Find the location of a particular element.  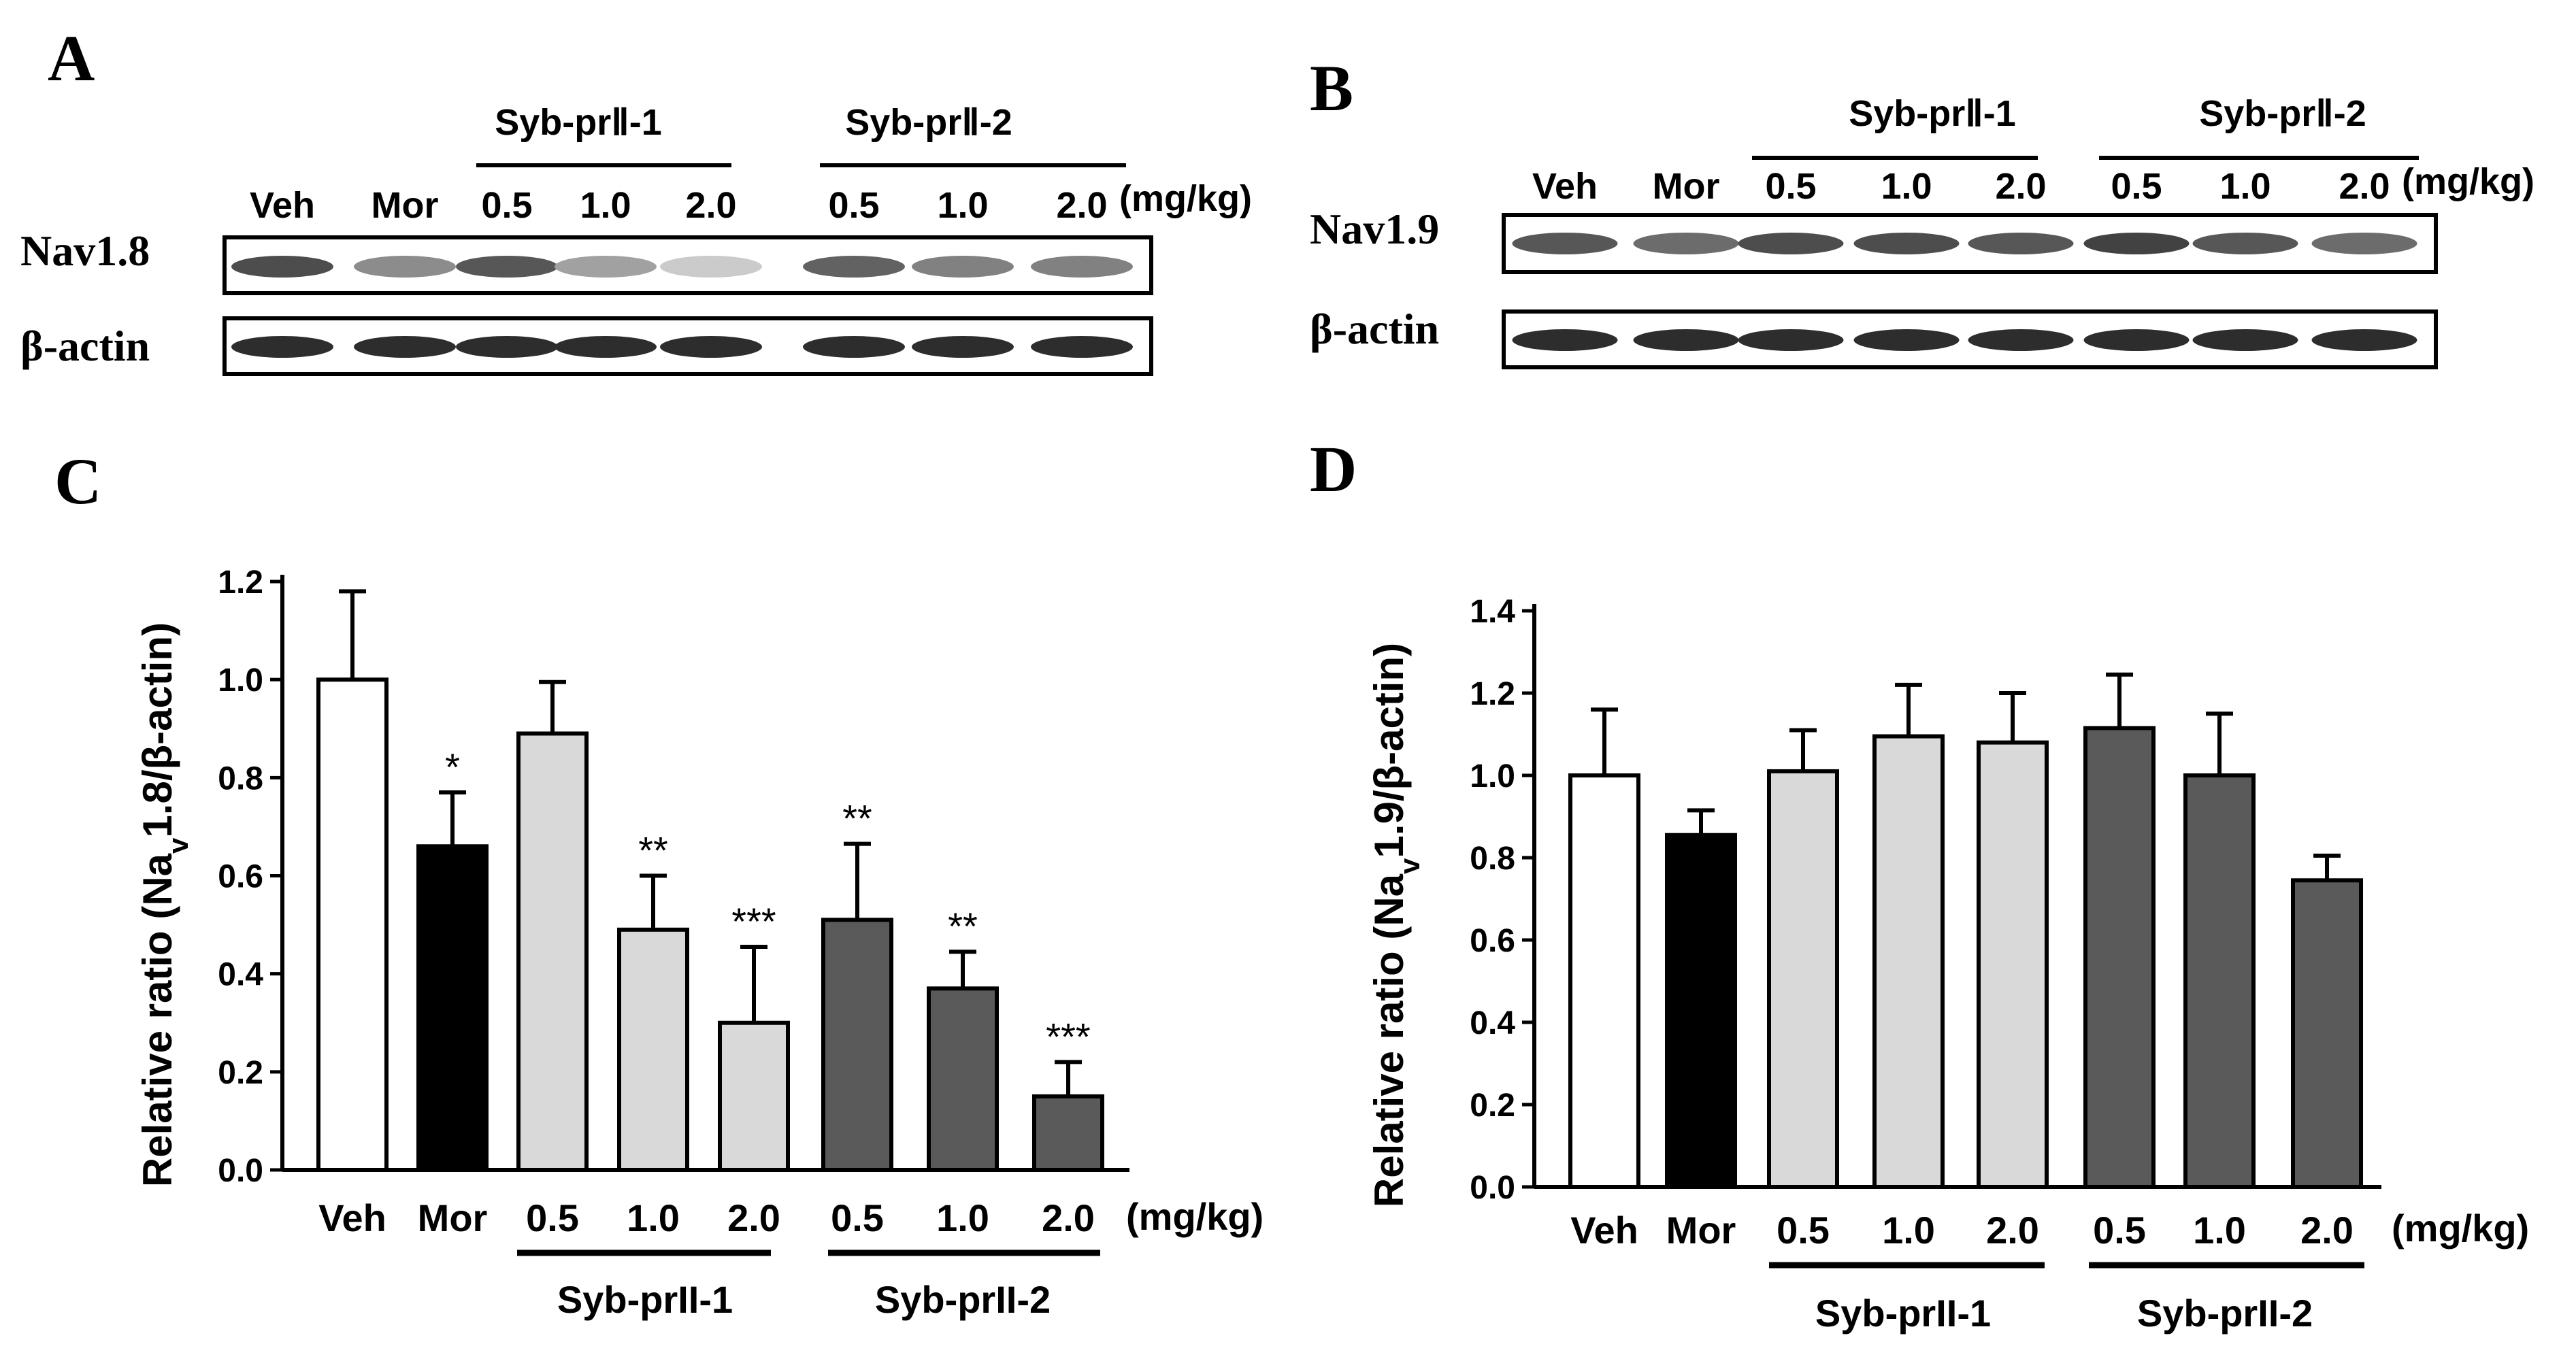

blota-lane-label: Mor is located at coordinates (405, 205).